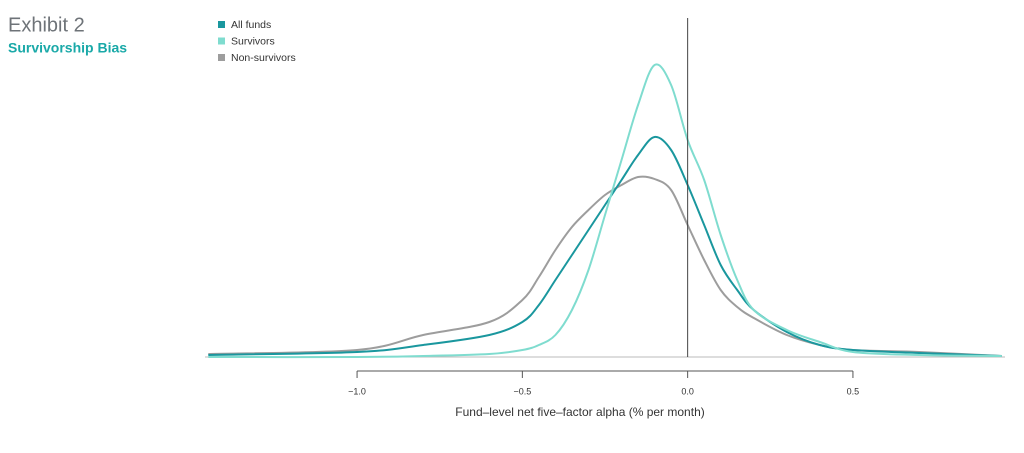  I want to click on legend-label: Survivors, so click(253, 41).